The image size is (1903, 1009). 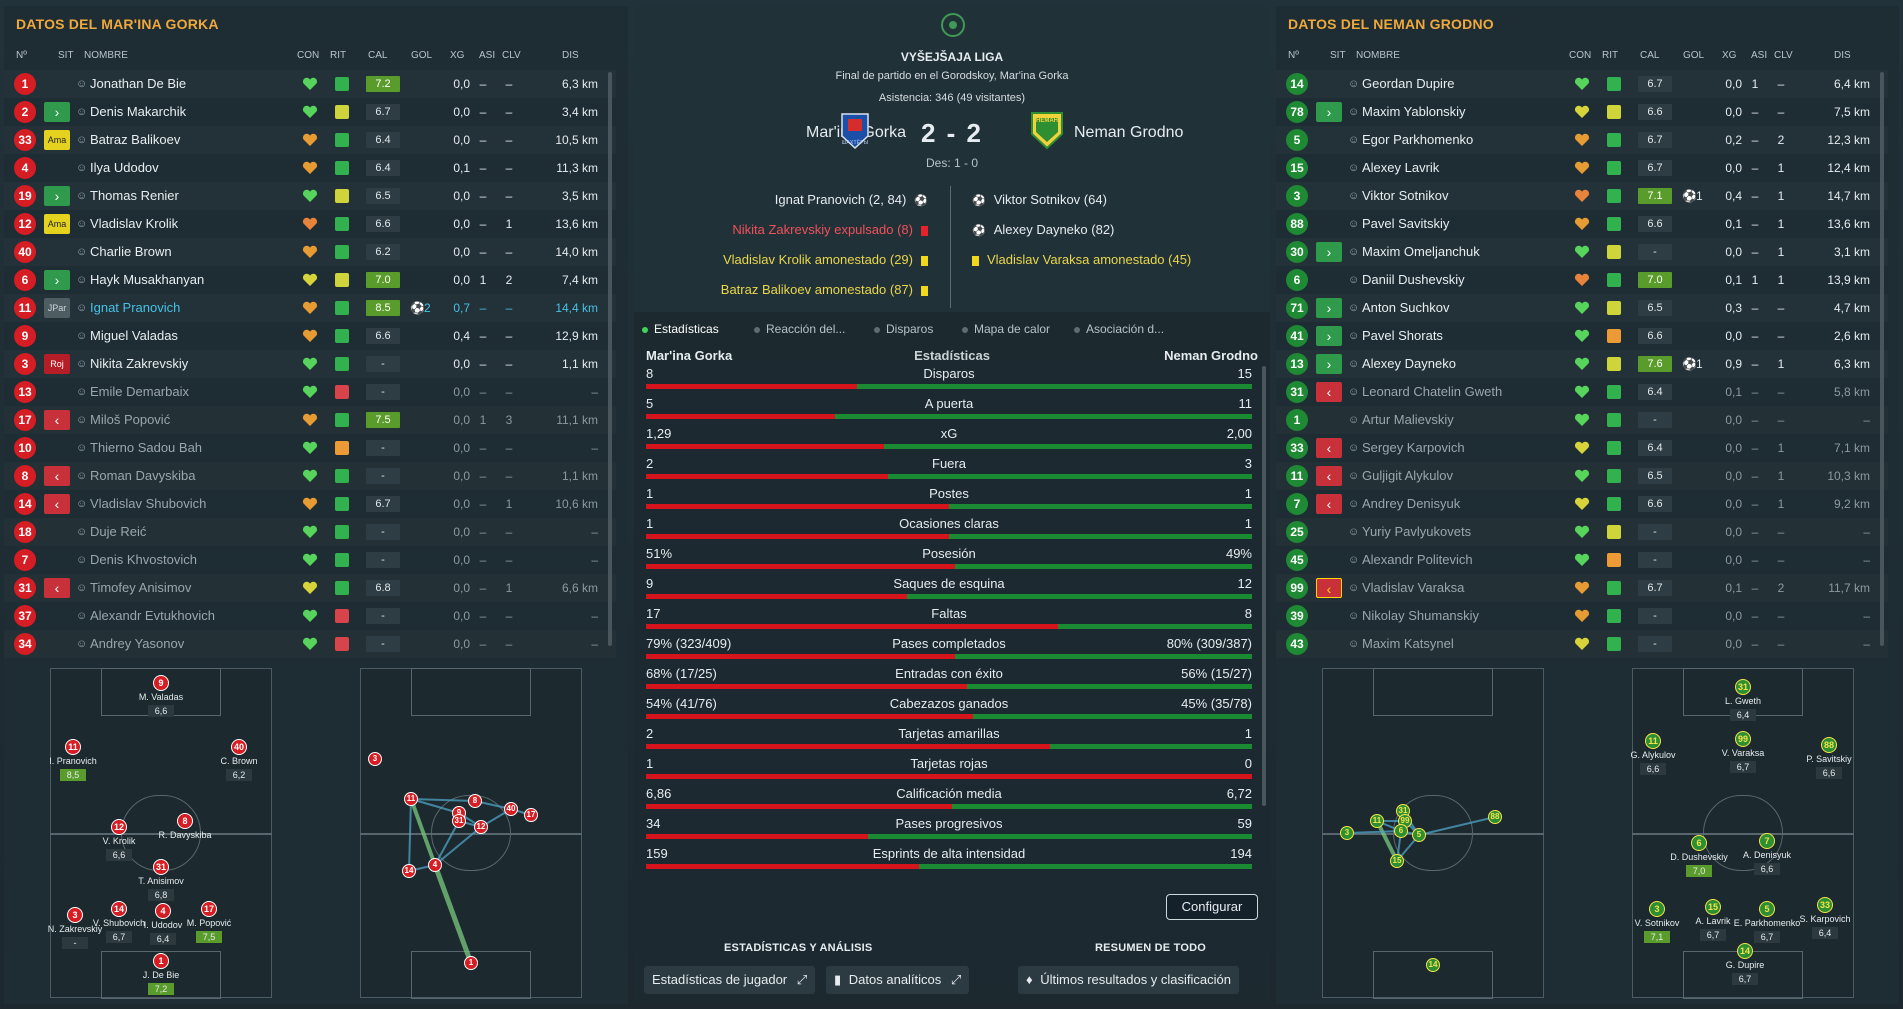 What do you see at coordinates (310, 168) in the screenshot?
I see `player-row: 4 ☺ Ilya Udodov 6.4 0,1– –11,3 km` at bounding box center [310, 168].